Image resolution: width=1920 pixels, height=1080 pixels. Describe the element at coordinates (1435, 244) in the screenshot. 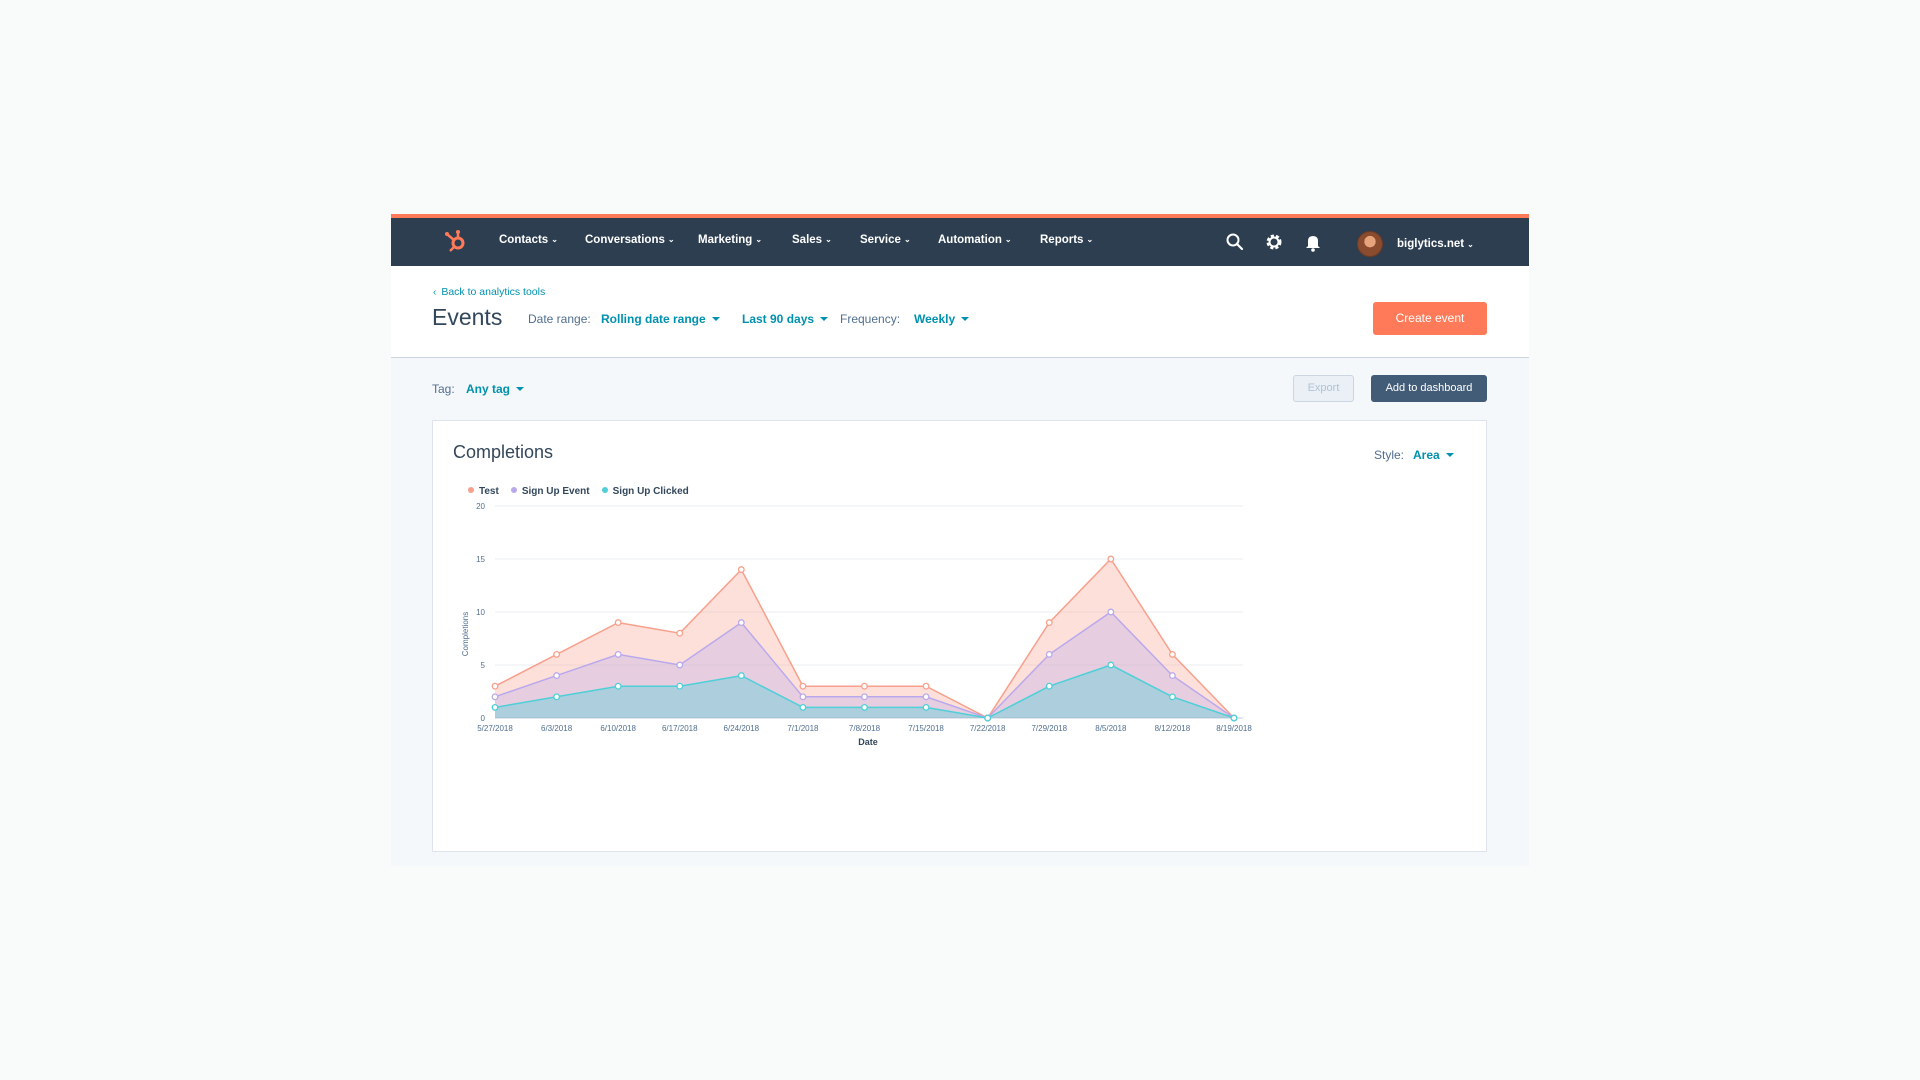

I see `account-menu: biglytics.net ⌄` at that location.